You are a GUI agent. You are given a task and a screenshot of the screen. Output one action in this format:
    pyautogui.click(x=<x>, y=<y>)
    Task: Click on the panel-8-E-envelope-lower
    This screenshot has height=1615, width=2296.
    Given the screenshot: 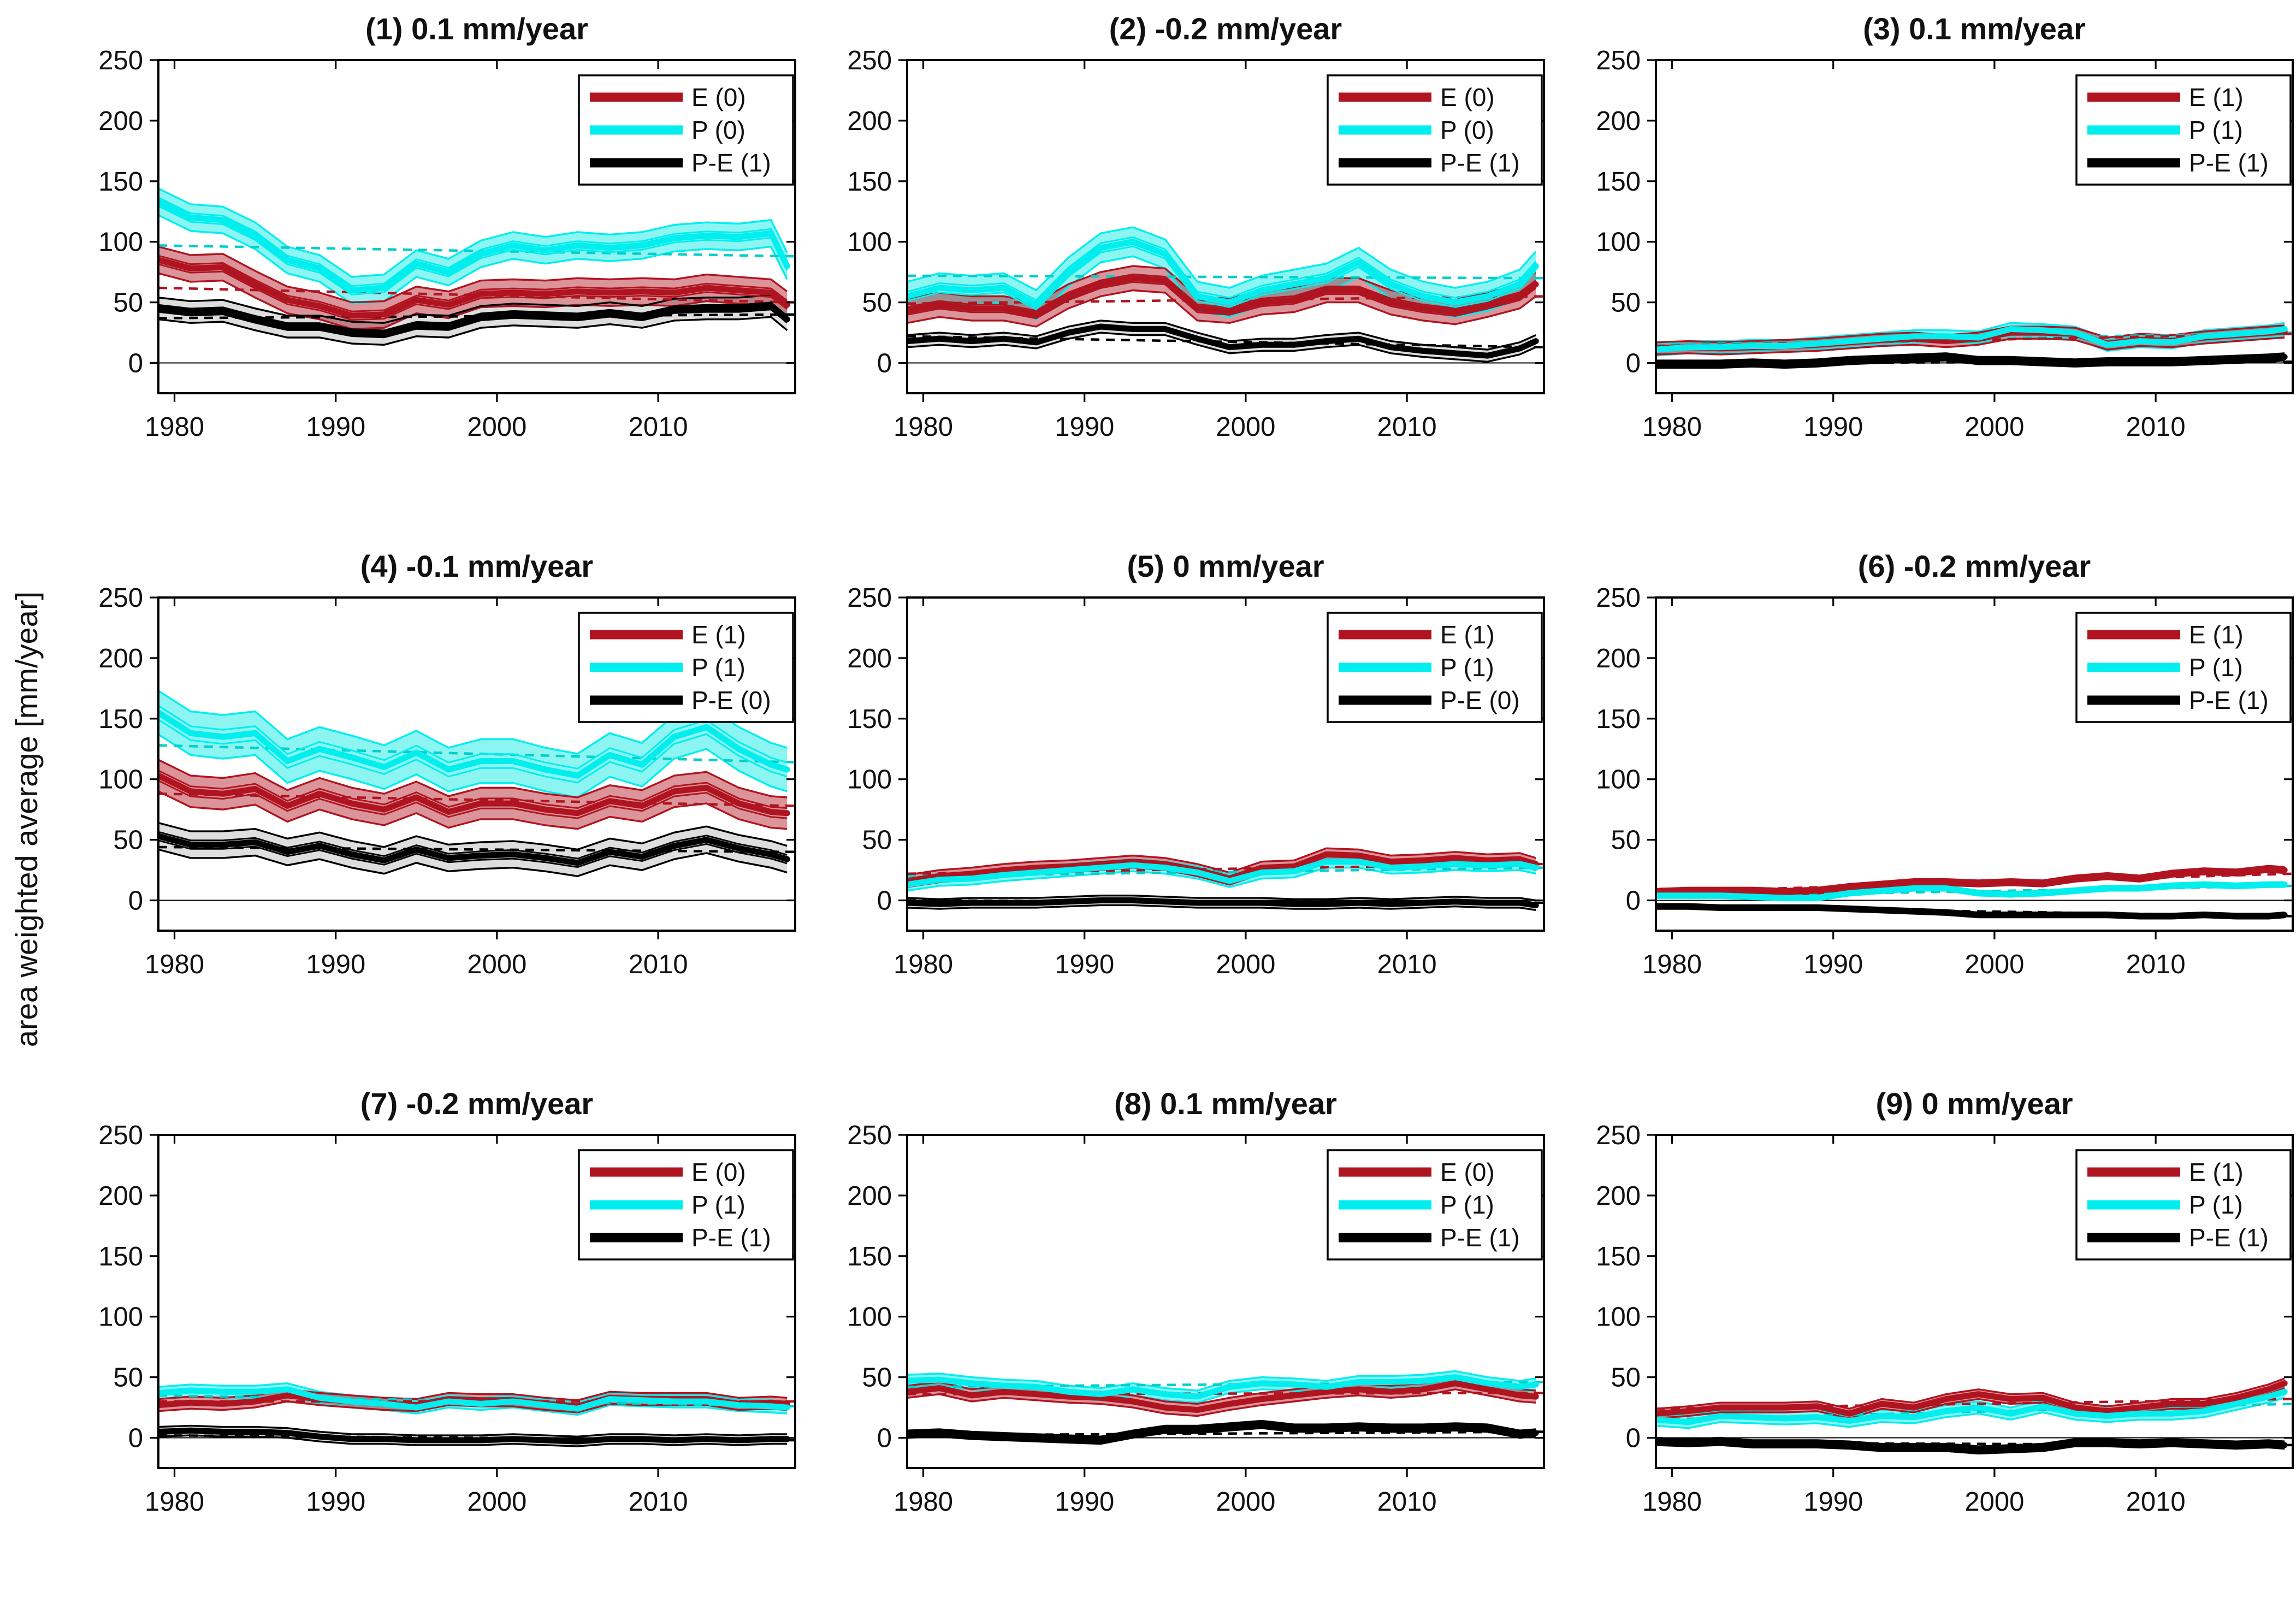 What is the action you would take?
    pyautogui.click(x=1221, y=1402)
    